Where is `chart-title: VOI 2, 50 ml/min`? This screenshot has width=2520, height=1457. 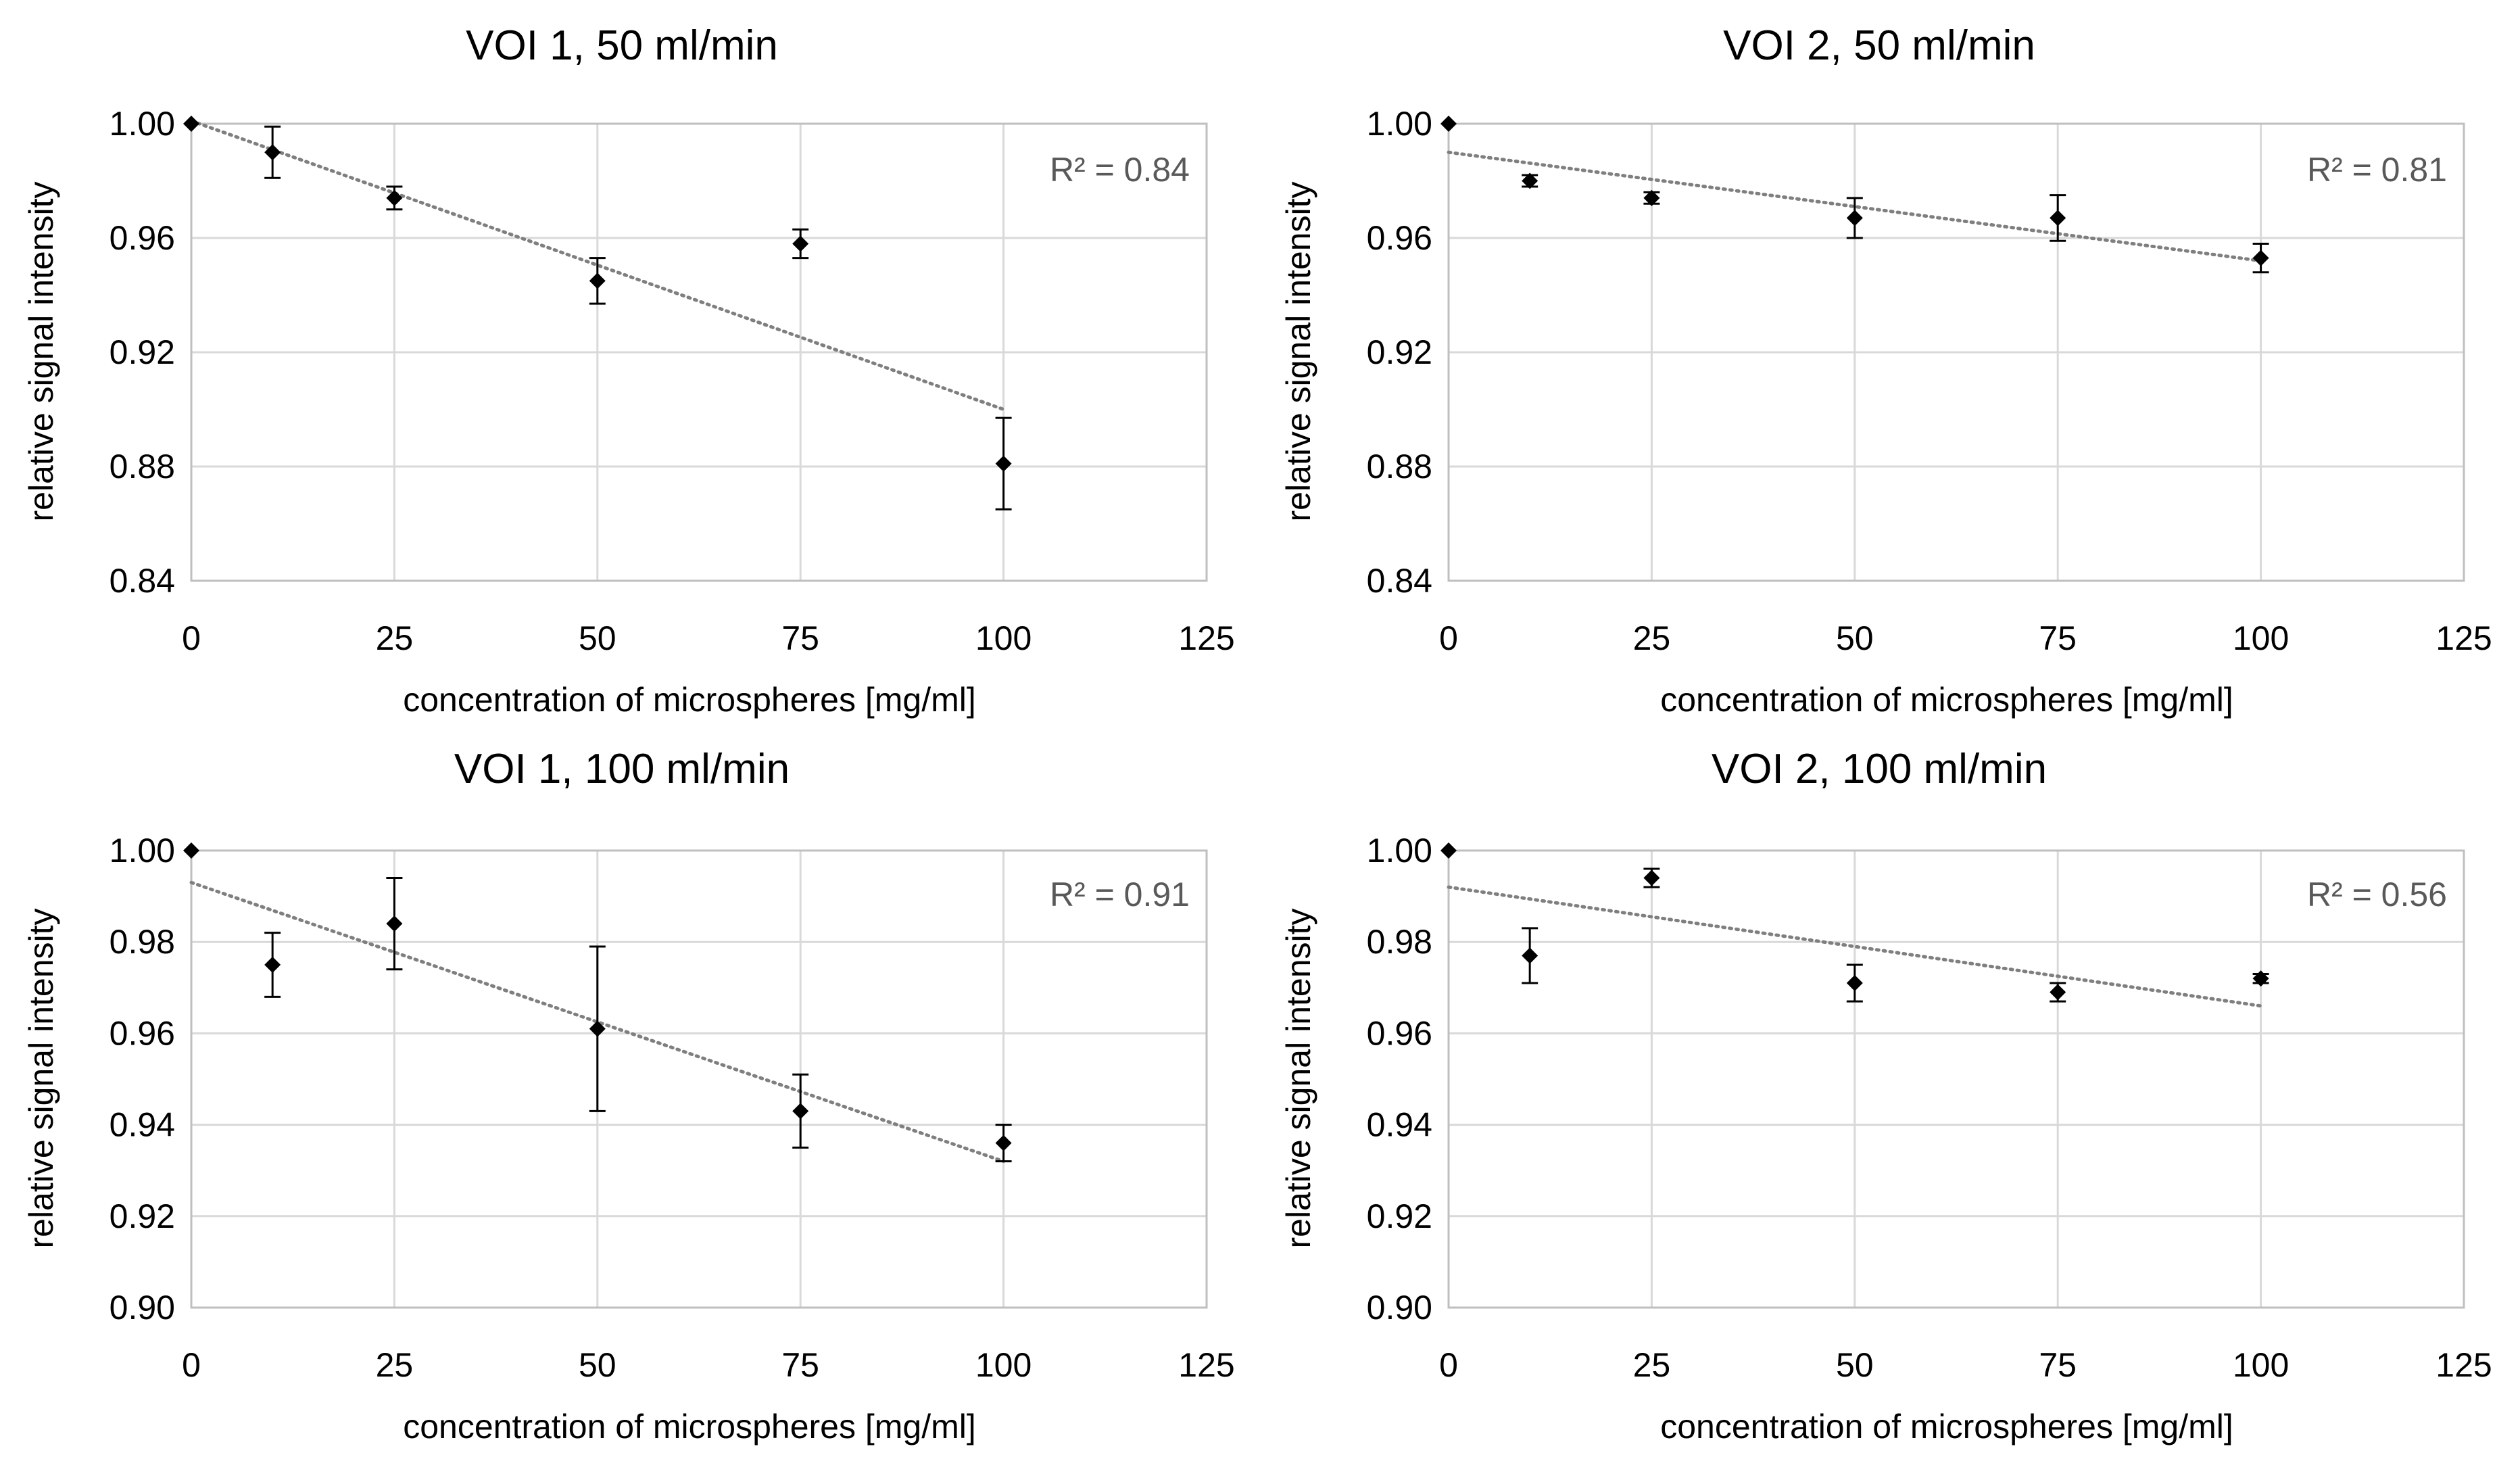
chart-title: VOI 2, 50 ml/min is located at coordinates (1879, 46).